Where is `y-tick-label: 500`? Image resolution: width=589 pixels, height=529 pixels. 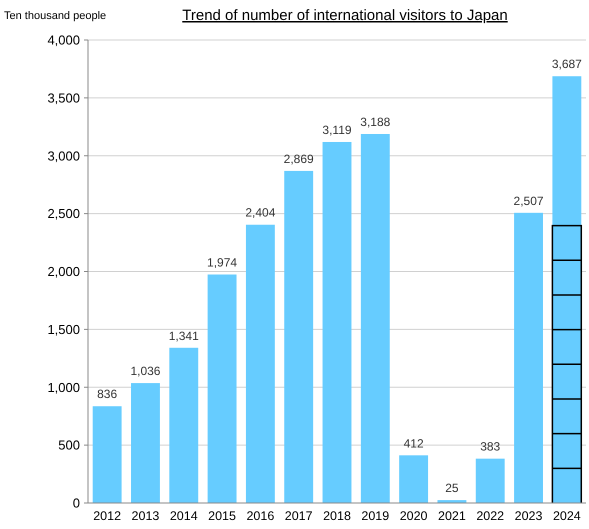
y-tick-label: 500 is located at coordinates (69, 445).